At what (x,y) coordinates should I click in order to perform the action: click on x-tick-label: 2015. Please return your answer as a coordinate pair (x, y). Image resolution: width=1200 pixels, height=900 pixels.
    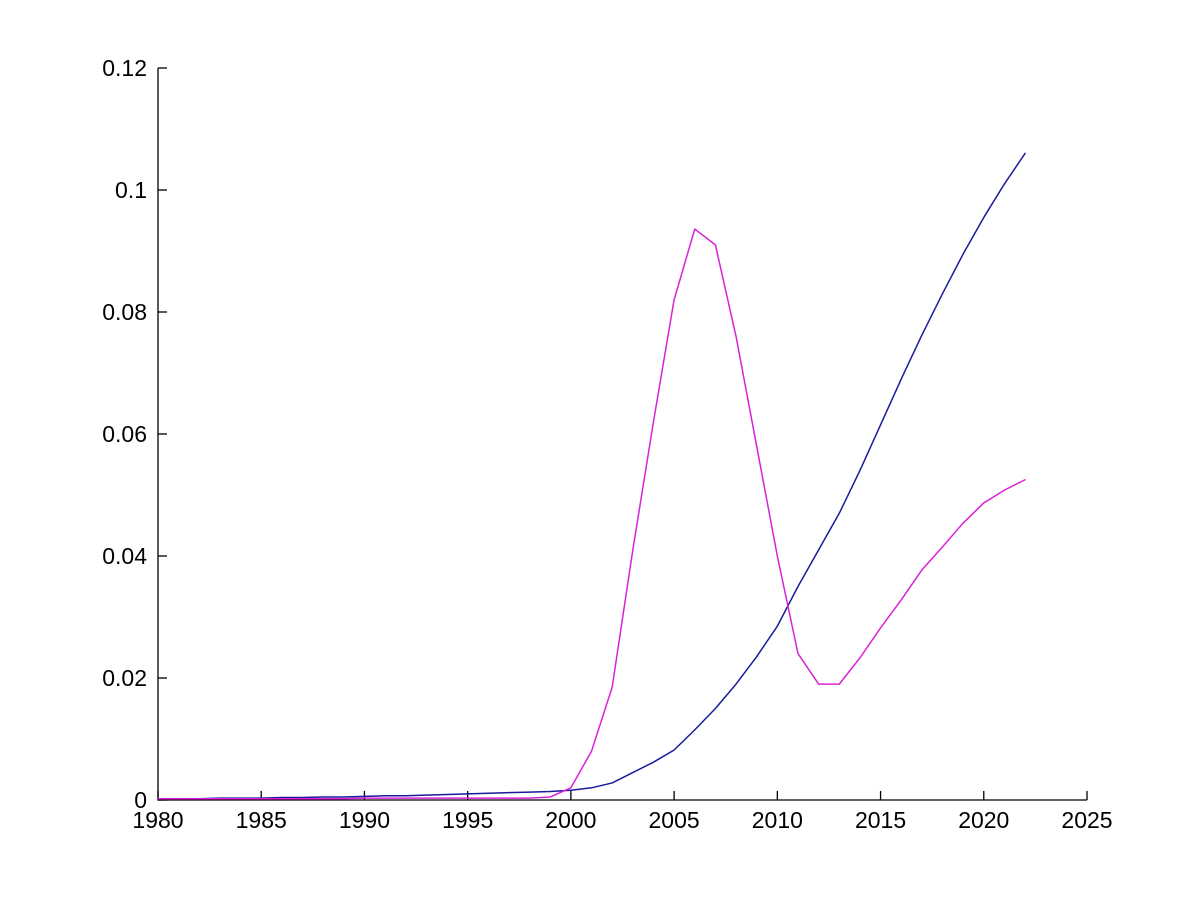
    Looking at the image, I should click on (880, 820).